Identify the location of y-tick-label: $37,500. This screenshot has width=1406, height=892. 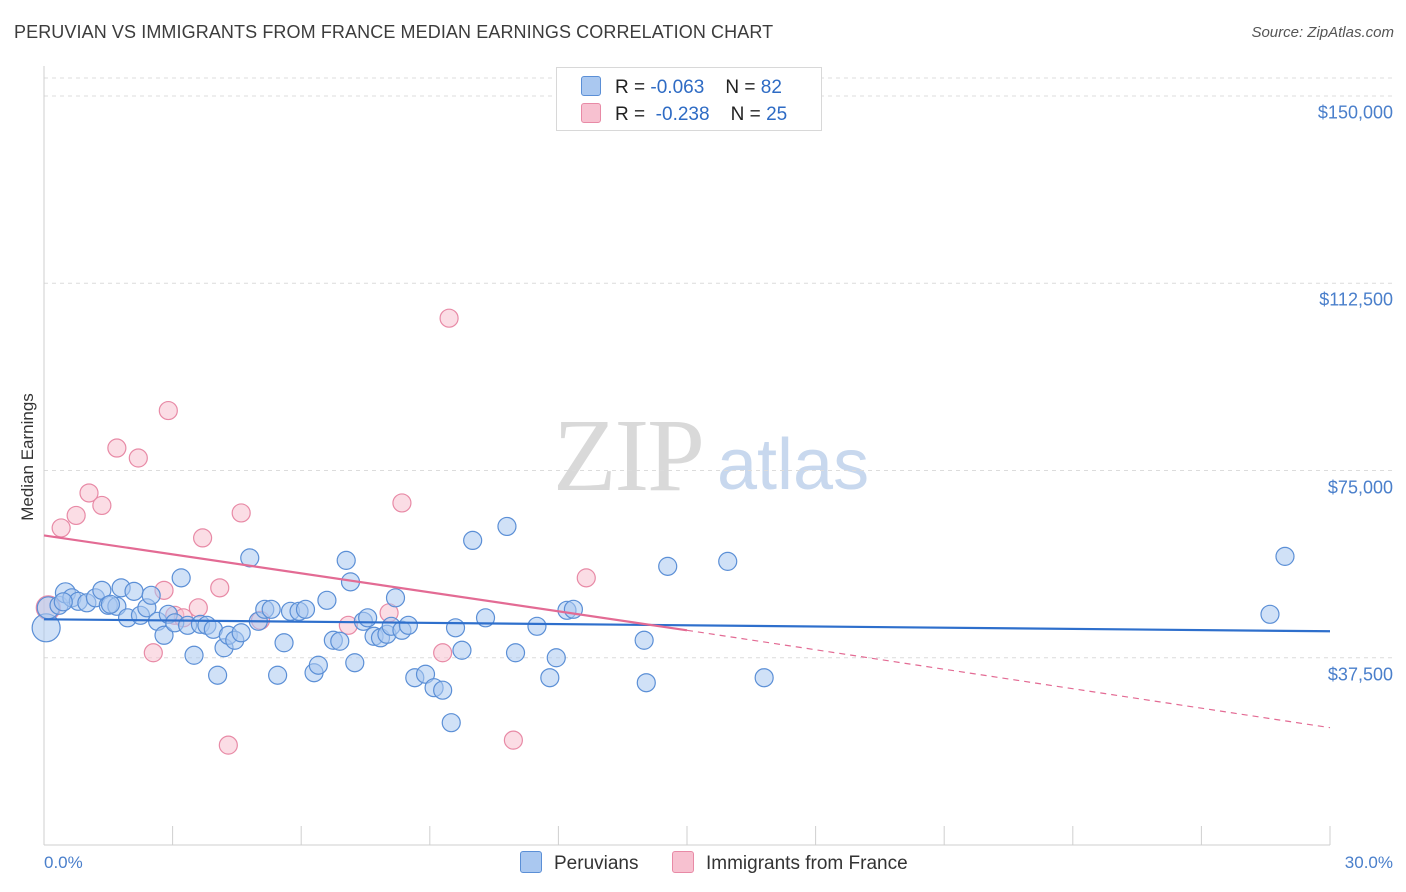
(1360, 674).